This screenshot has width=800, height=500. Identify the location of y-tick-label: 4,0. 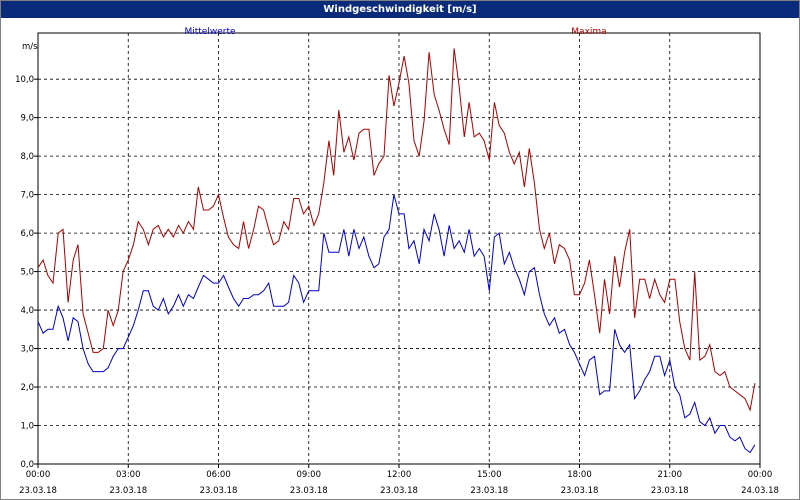
(27, 311).